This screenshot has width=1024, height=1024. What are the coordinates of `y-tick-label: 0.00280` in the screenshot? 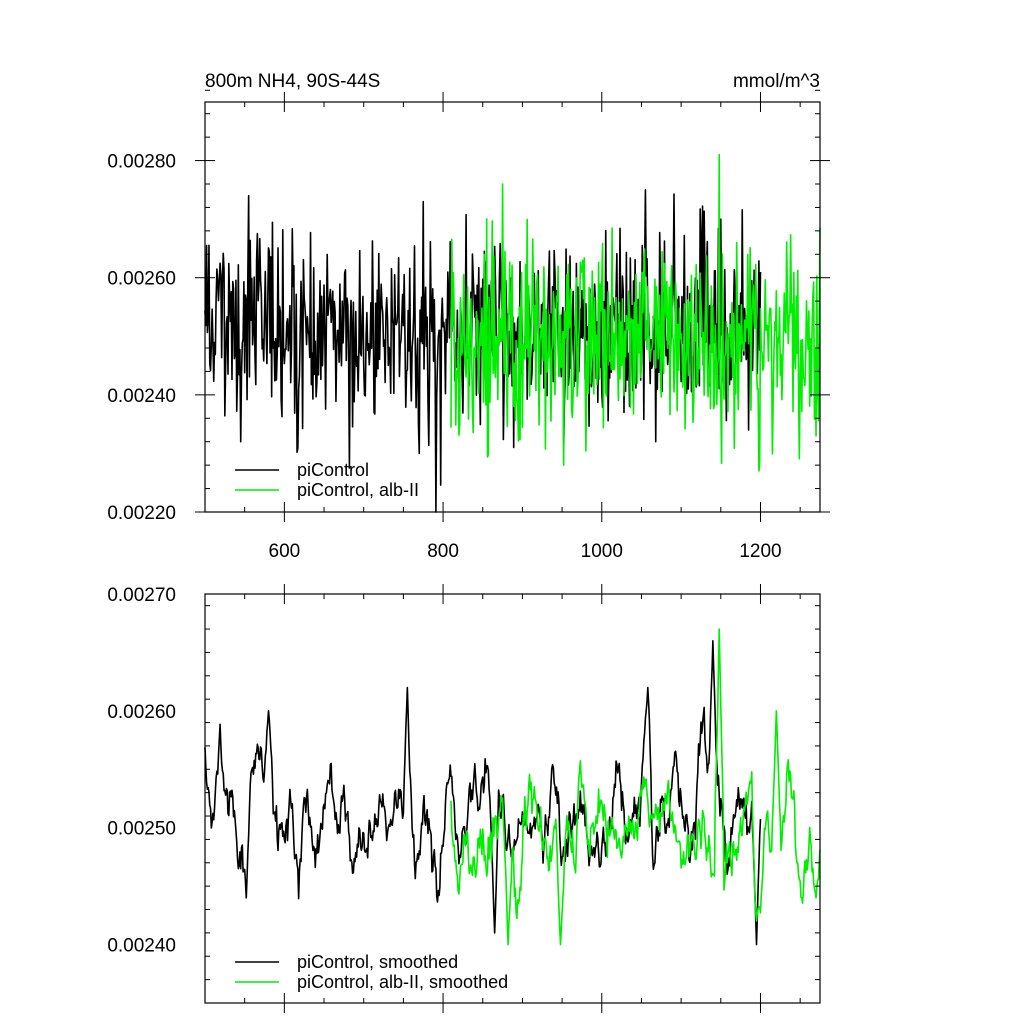 It's located at (141, 162).